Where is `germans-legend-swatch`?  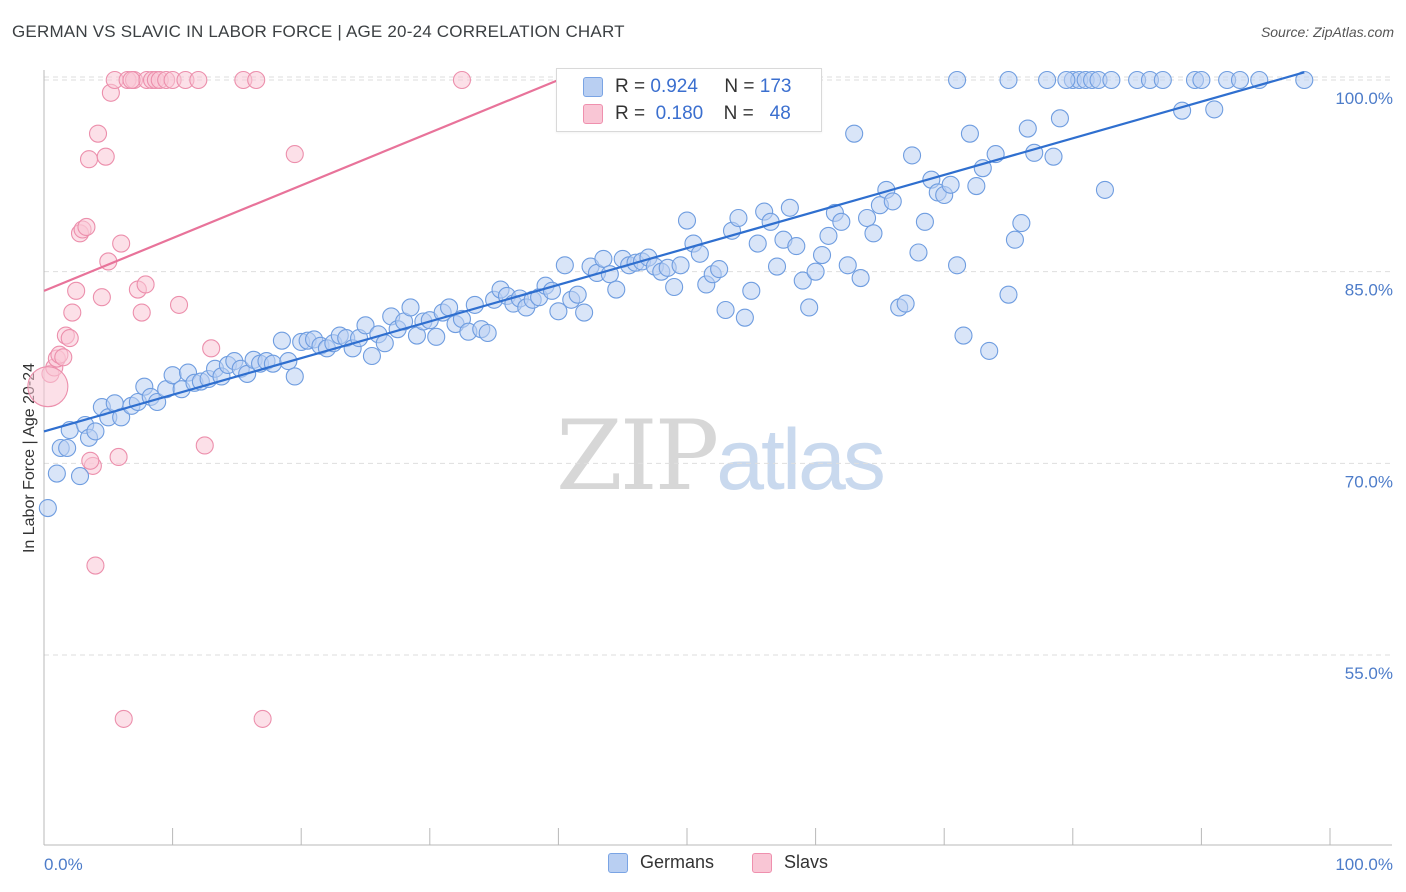 germans-legend-swatch is located at coordinates (618, 862).